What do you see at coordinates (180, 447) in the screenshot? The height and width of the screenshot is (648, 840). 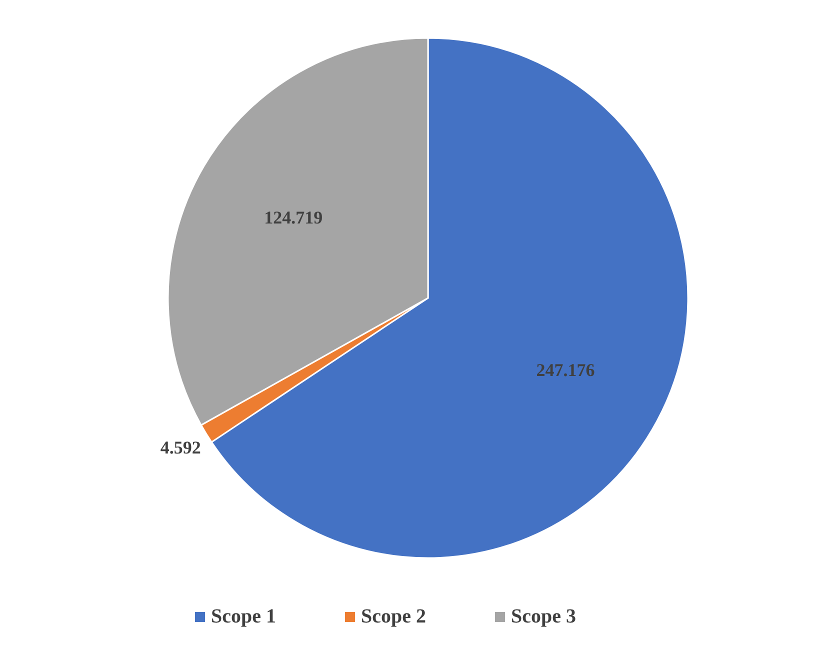 I see `data-label: 4.592` at bounding box center [180, 447].